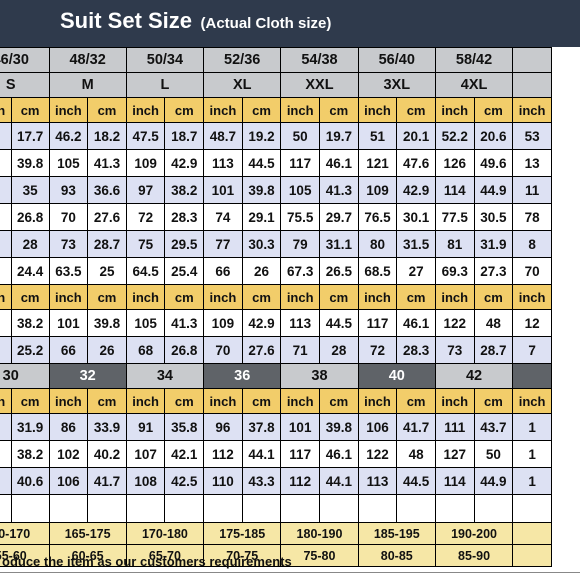  What do you see at coordinates (493, 481) in the screenshot?
I see `measure-cell: 44.9` at bounding box center [493, 481].